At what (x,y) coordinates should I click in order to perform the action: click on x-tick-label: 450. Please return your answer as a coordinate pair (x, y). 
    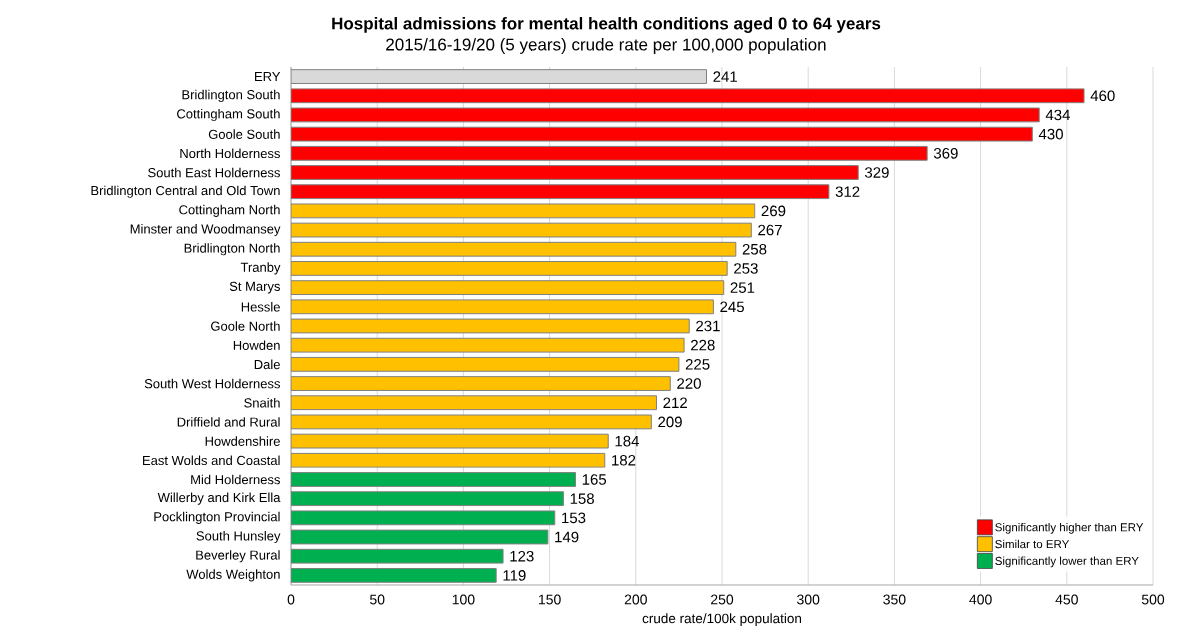
    Looking at the image, I should click on (1066, 599).